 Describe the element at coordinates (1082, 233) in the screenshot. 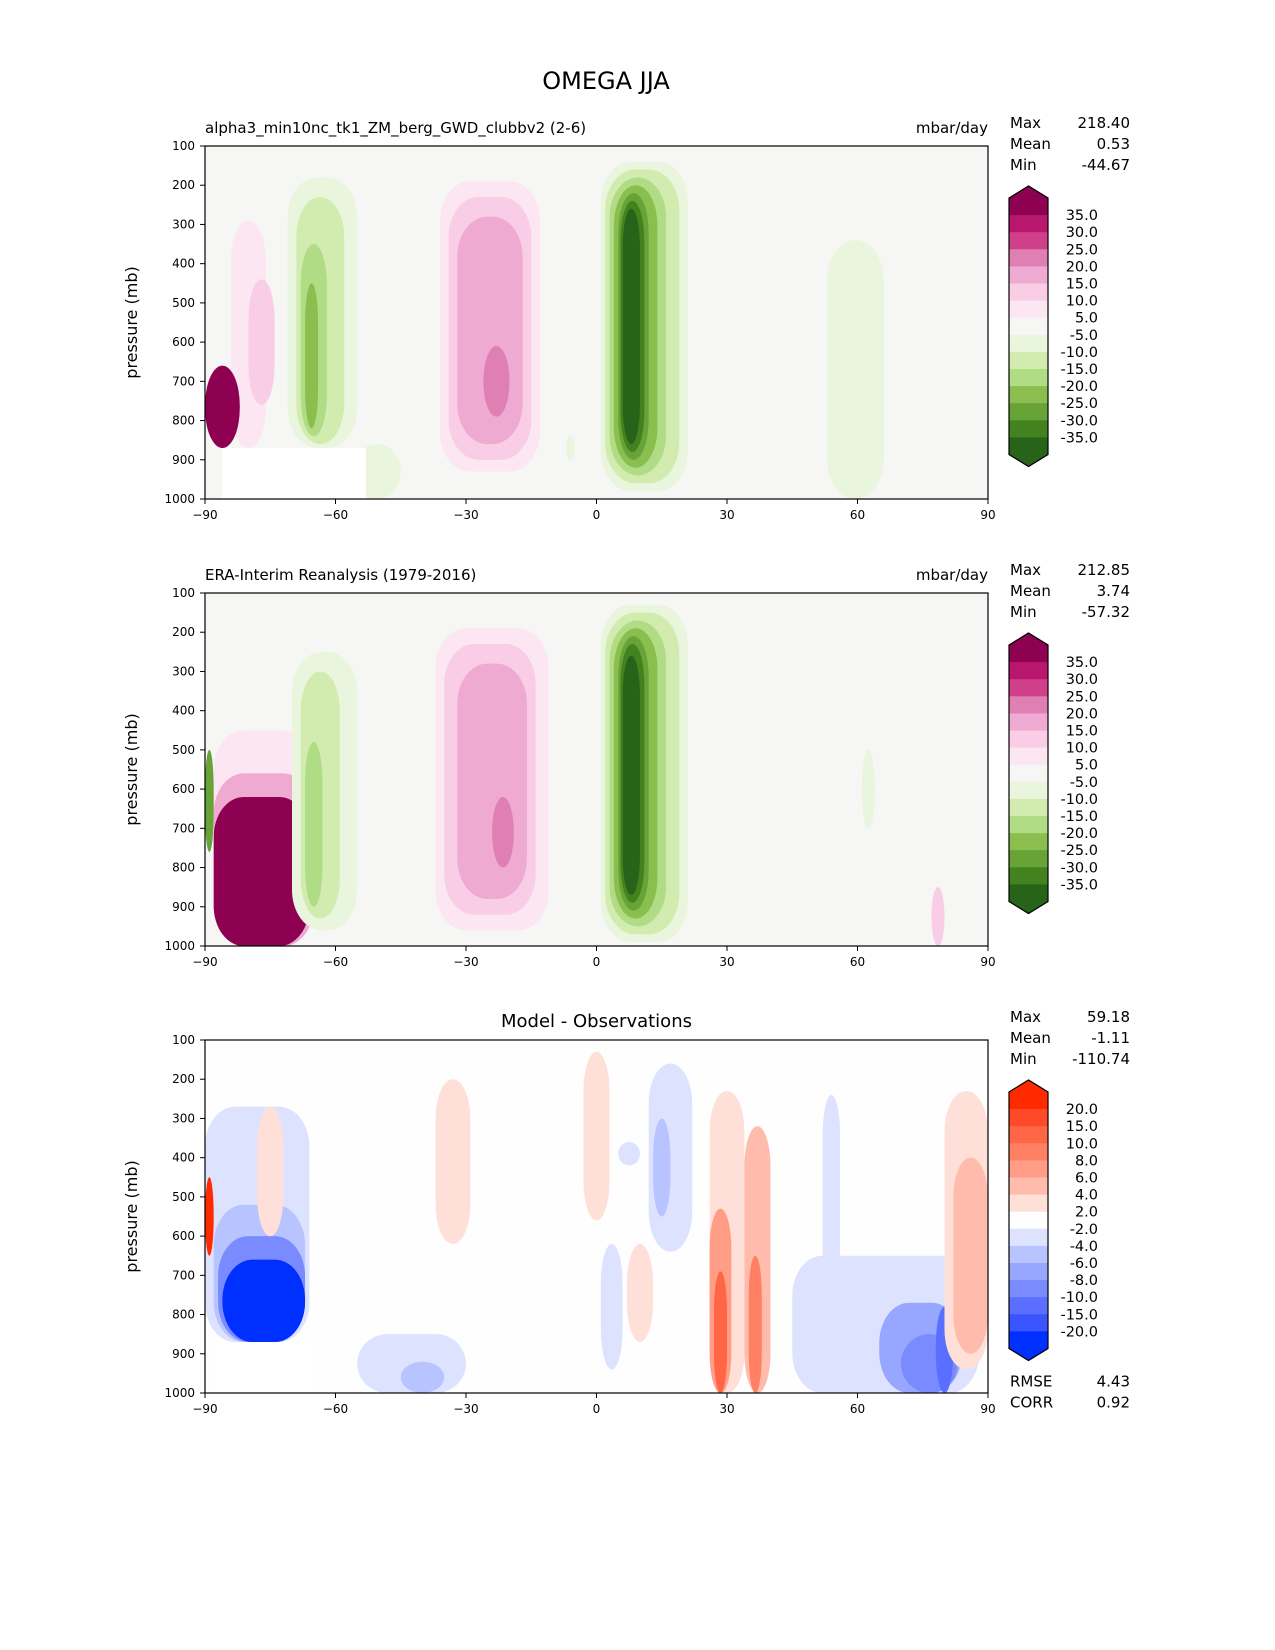

I see `colorbar-tick-label: 30.0` at that location.